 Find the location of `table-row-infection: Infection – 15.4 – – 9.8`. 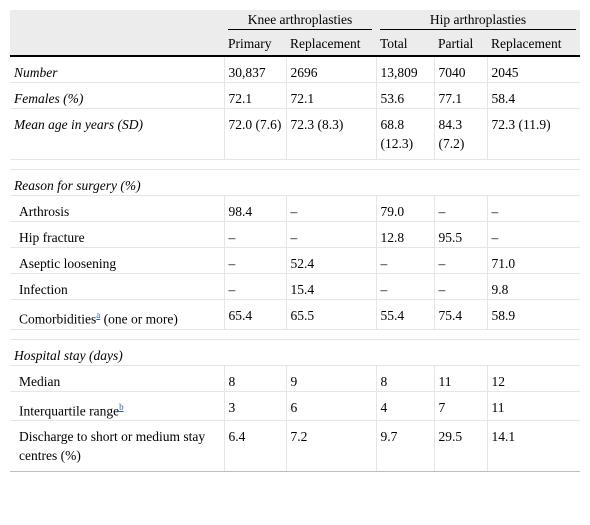

table-row-infection: Infection – 15.4 – – 9.8 is located at coordinates (295, 286).